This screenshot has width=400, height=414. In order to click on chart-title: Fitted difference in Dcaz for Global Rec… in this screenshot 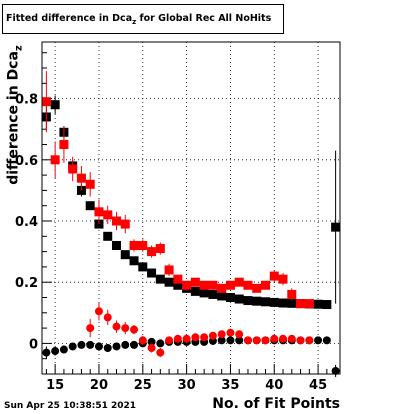, I will do `click(139, 19)`.